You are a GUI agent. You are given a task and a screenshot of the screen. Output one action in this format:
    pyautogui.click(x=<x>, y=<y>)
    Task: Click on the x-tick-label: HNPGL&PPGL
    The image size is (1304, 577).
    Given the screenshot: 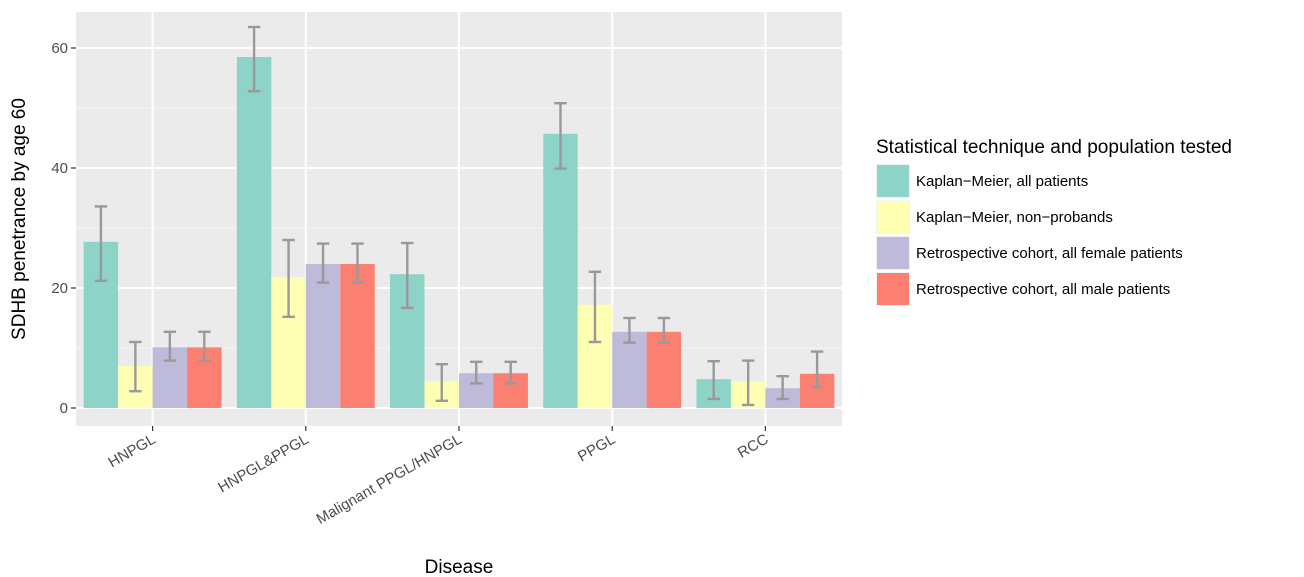 What is the action you would take?
    pyautogui.click(x=263, y=464)
    